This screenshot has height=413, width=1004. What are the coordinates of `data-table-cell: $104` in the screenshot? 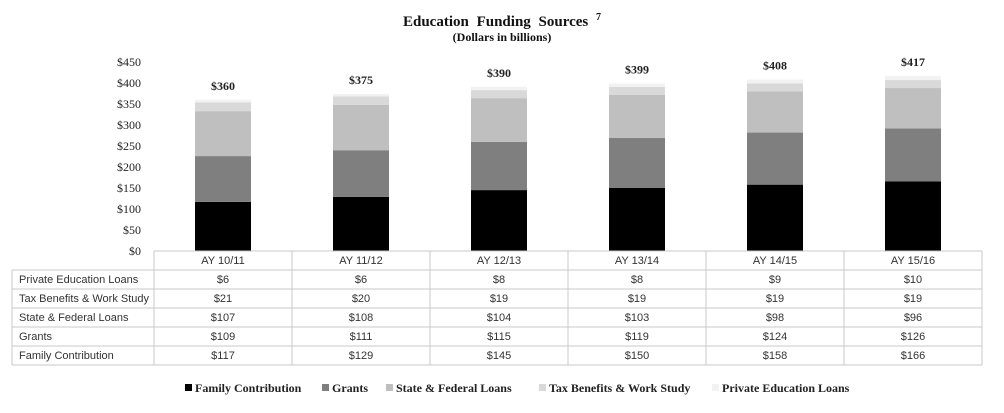 It's located at (499, 318).